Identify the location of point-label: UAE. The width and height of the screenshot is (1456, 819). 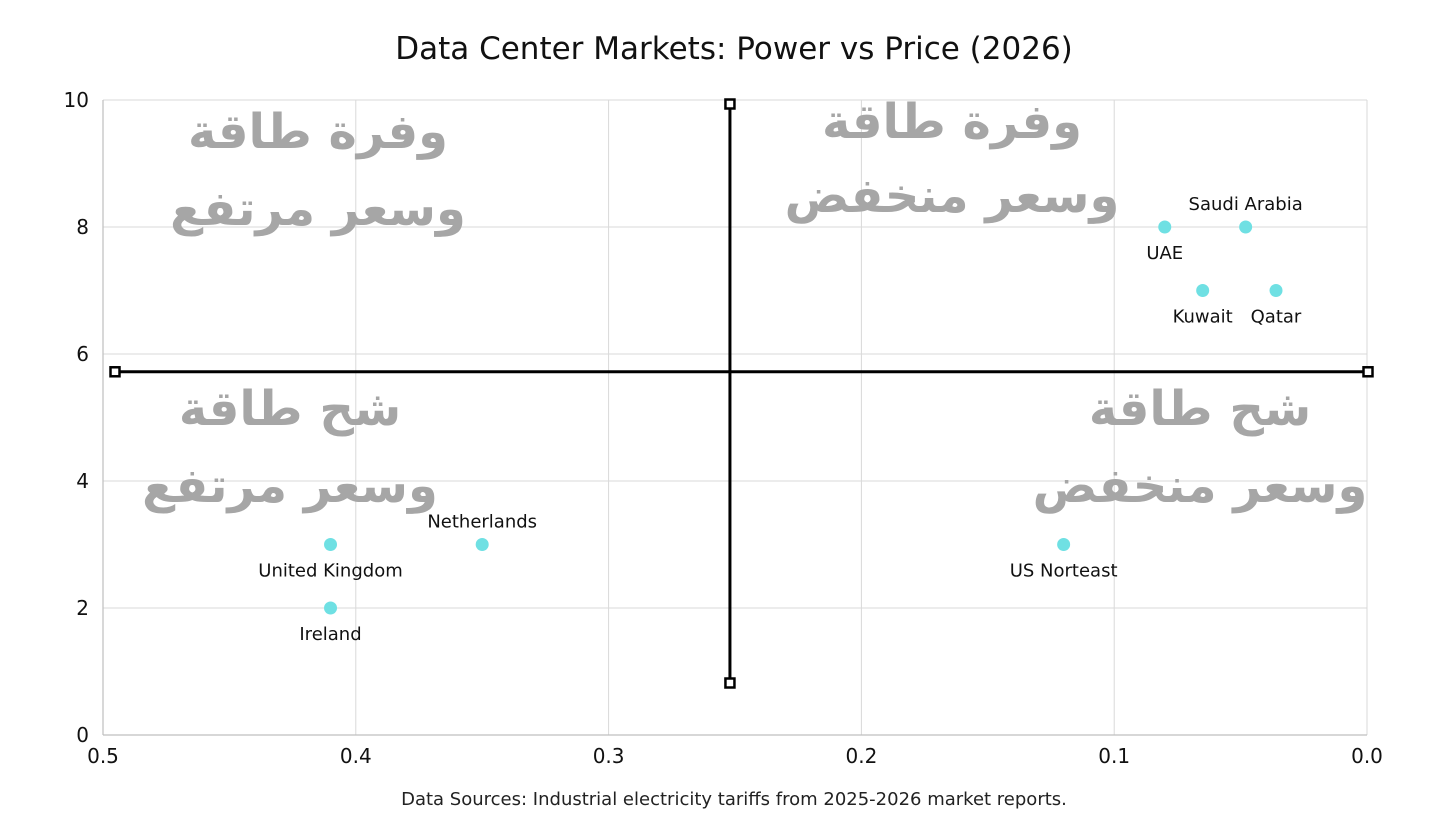
(1164, 253).